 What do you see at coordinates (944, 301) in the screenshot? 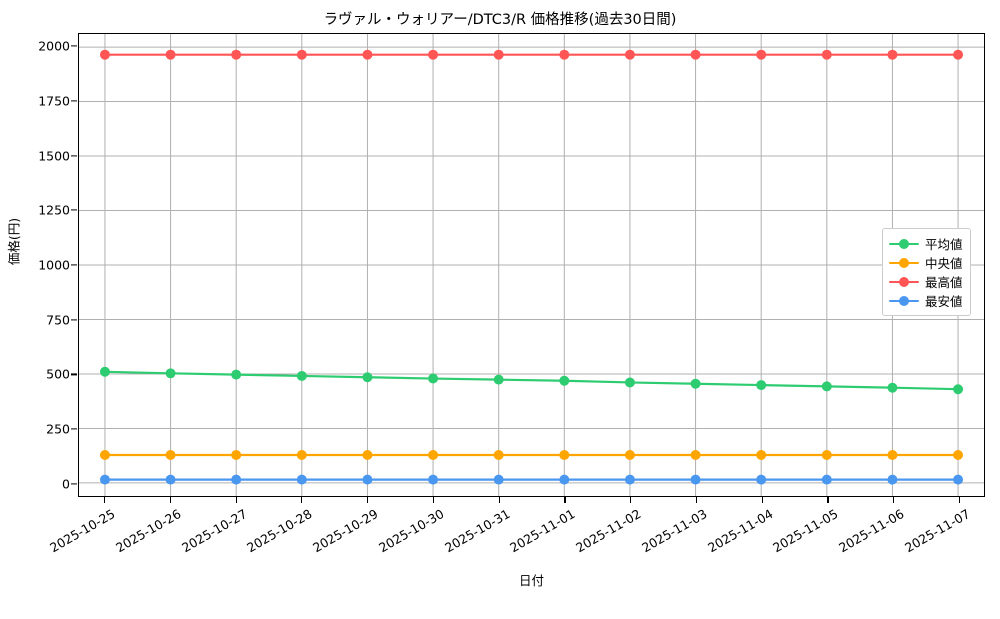
I see `legend-label: 最安値` at bounding box center [944, 301].